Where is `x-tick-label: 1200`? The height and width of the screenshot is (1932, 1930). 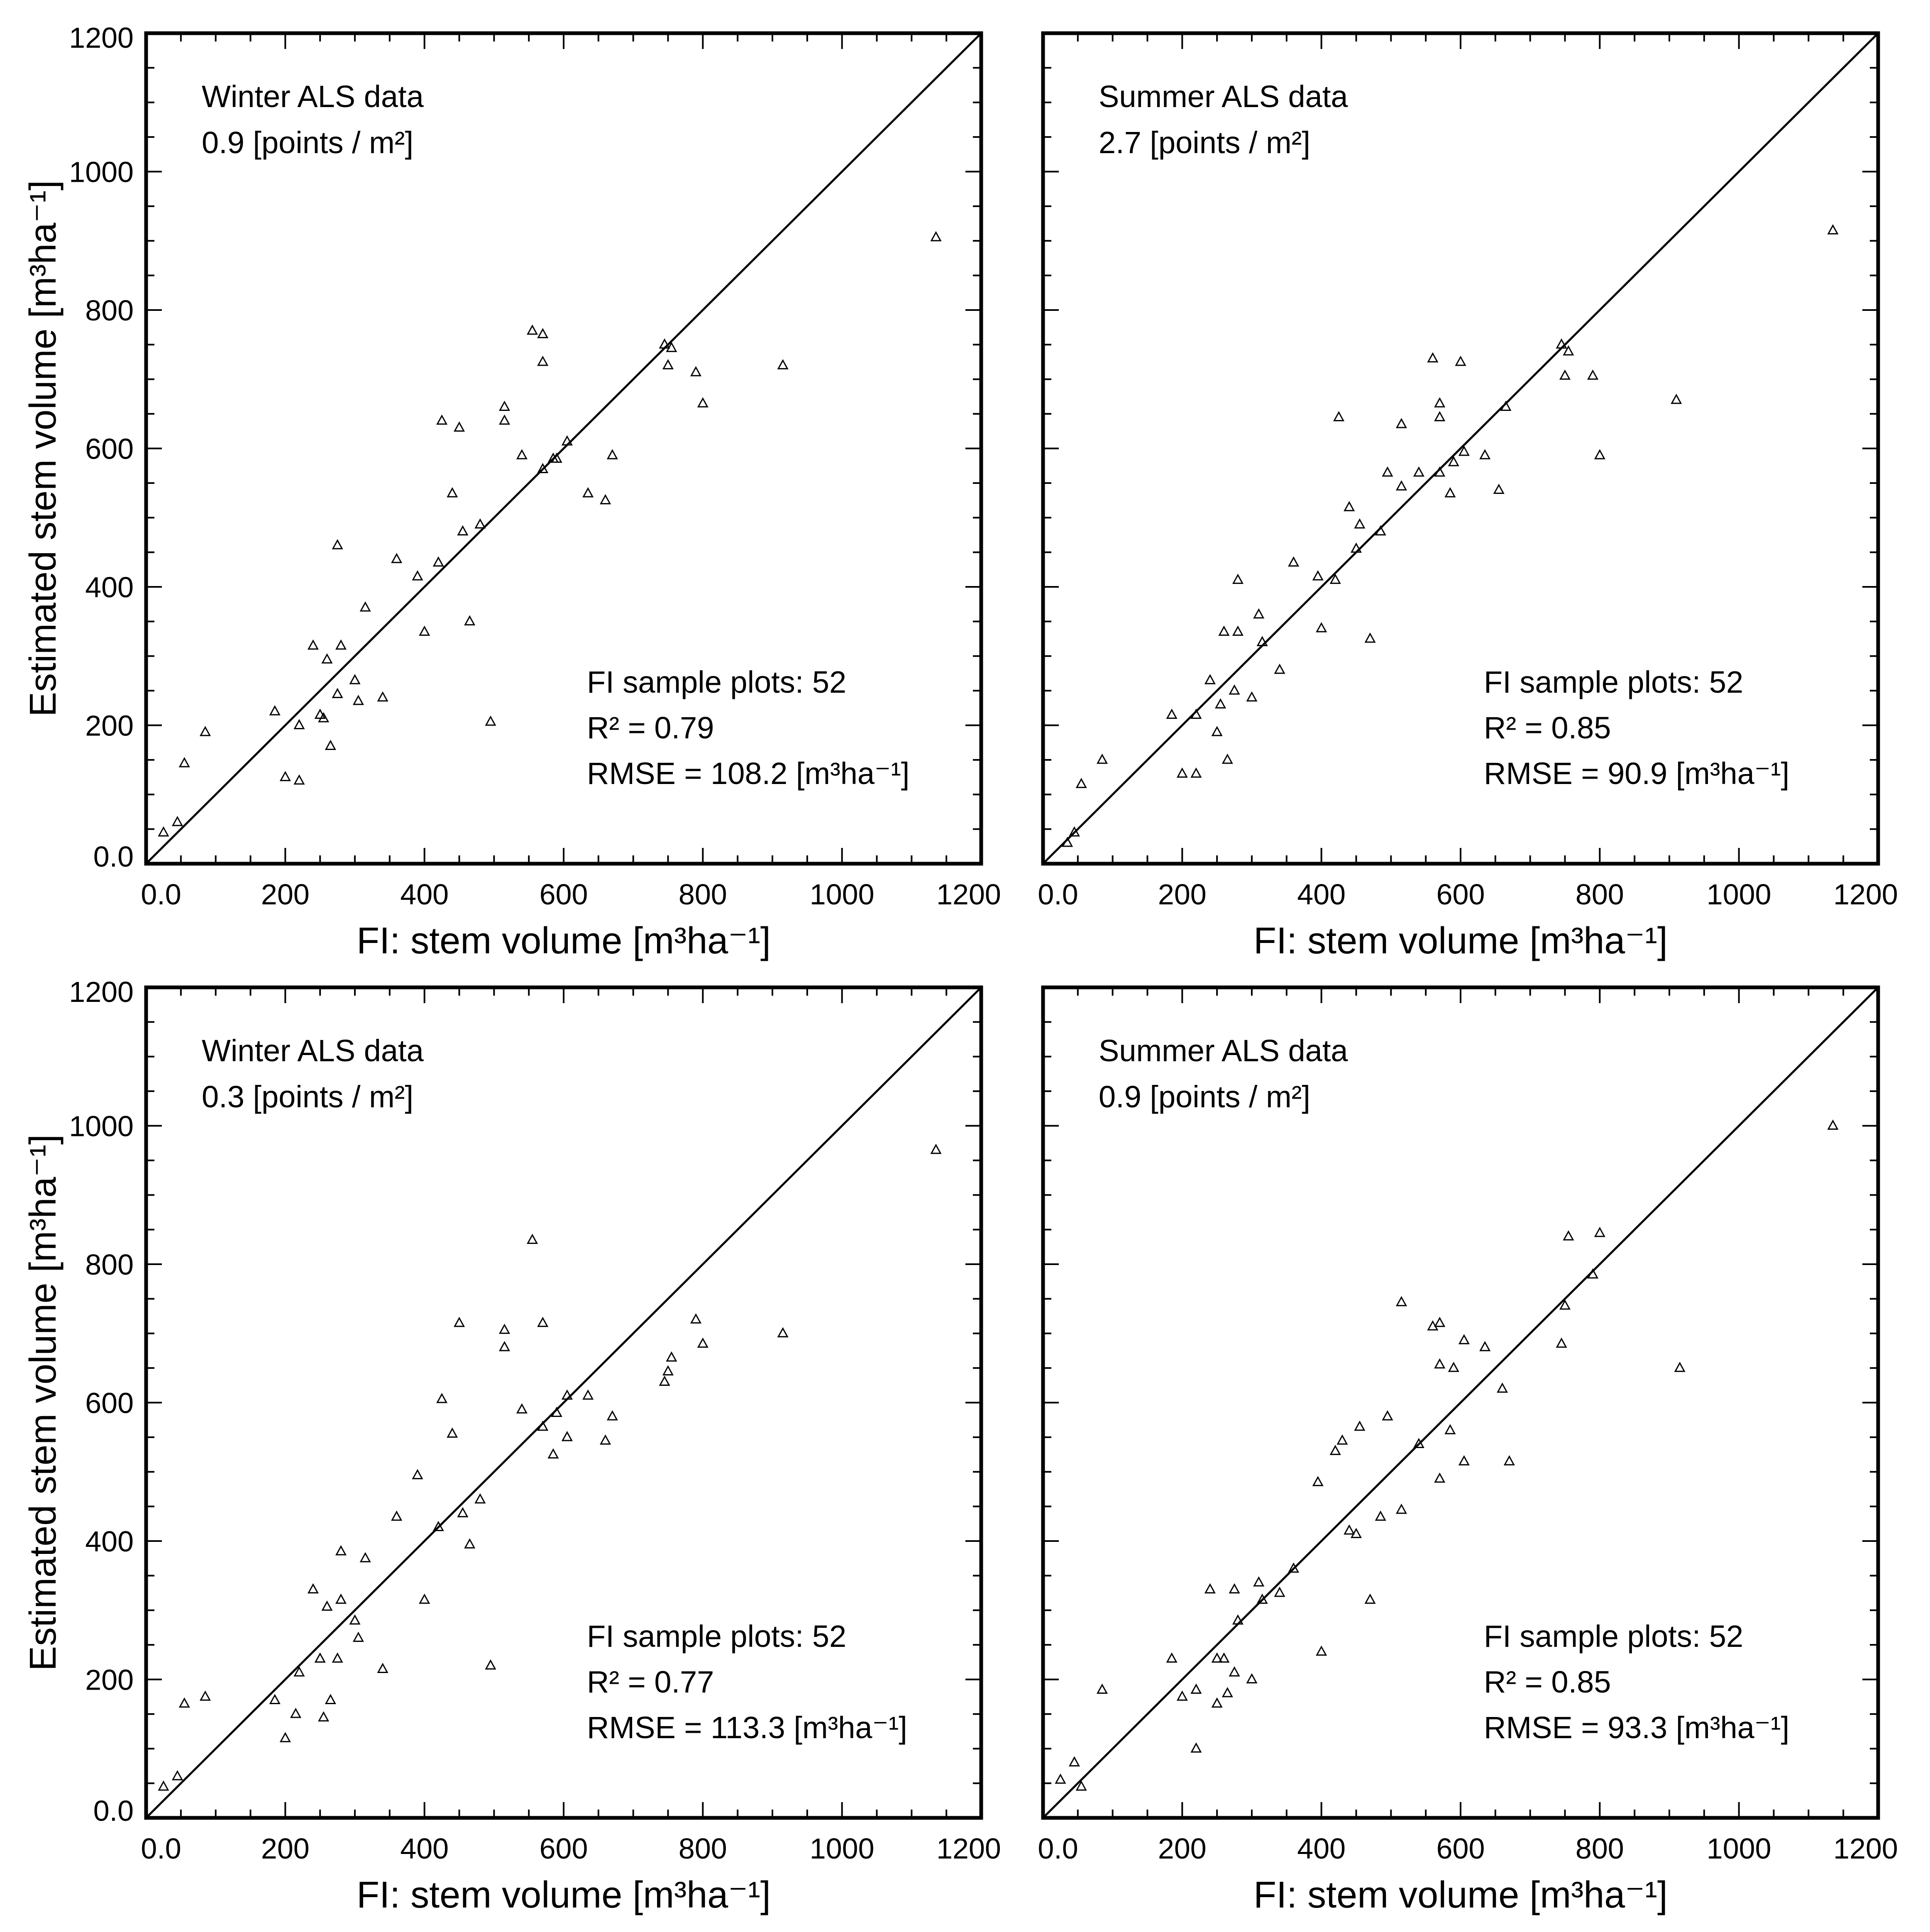
x-tick-label: 1200 is located at coordinates (1865, 894).